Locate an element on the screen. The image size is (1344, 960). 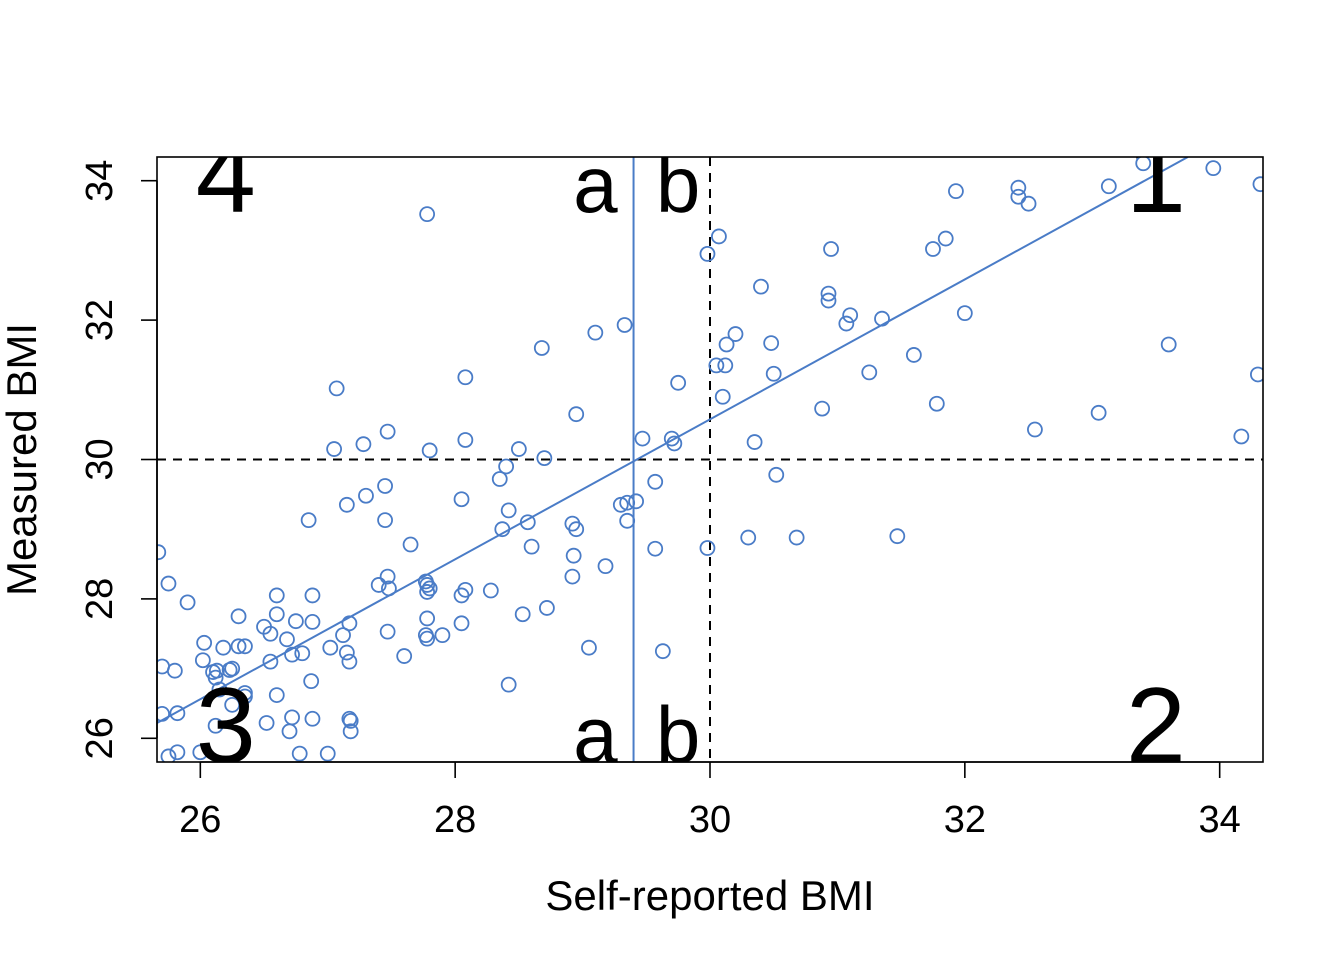
y-axis-label: Measured BMI is located at coordinates (22, 459).